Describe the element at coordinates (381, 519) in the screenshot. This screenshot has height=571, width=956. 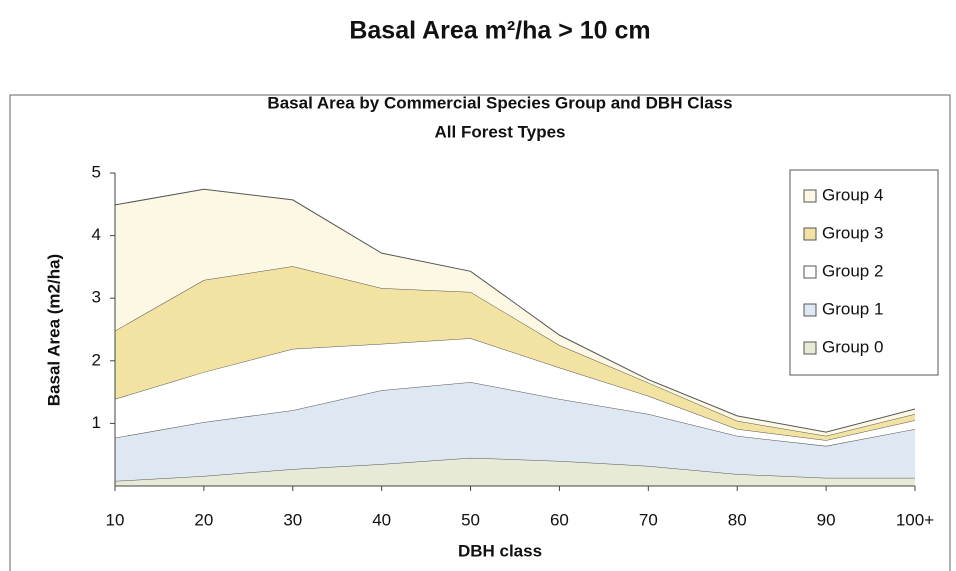
I see `x-tick-label: 40` at that location.